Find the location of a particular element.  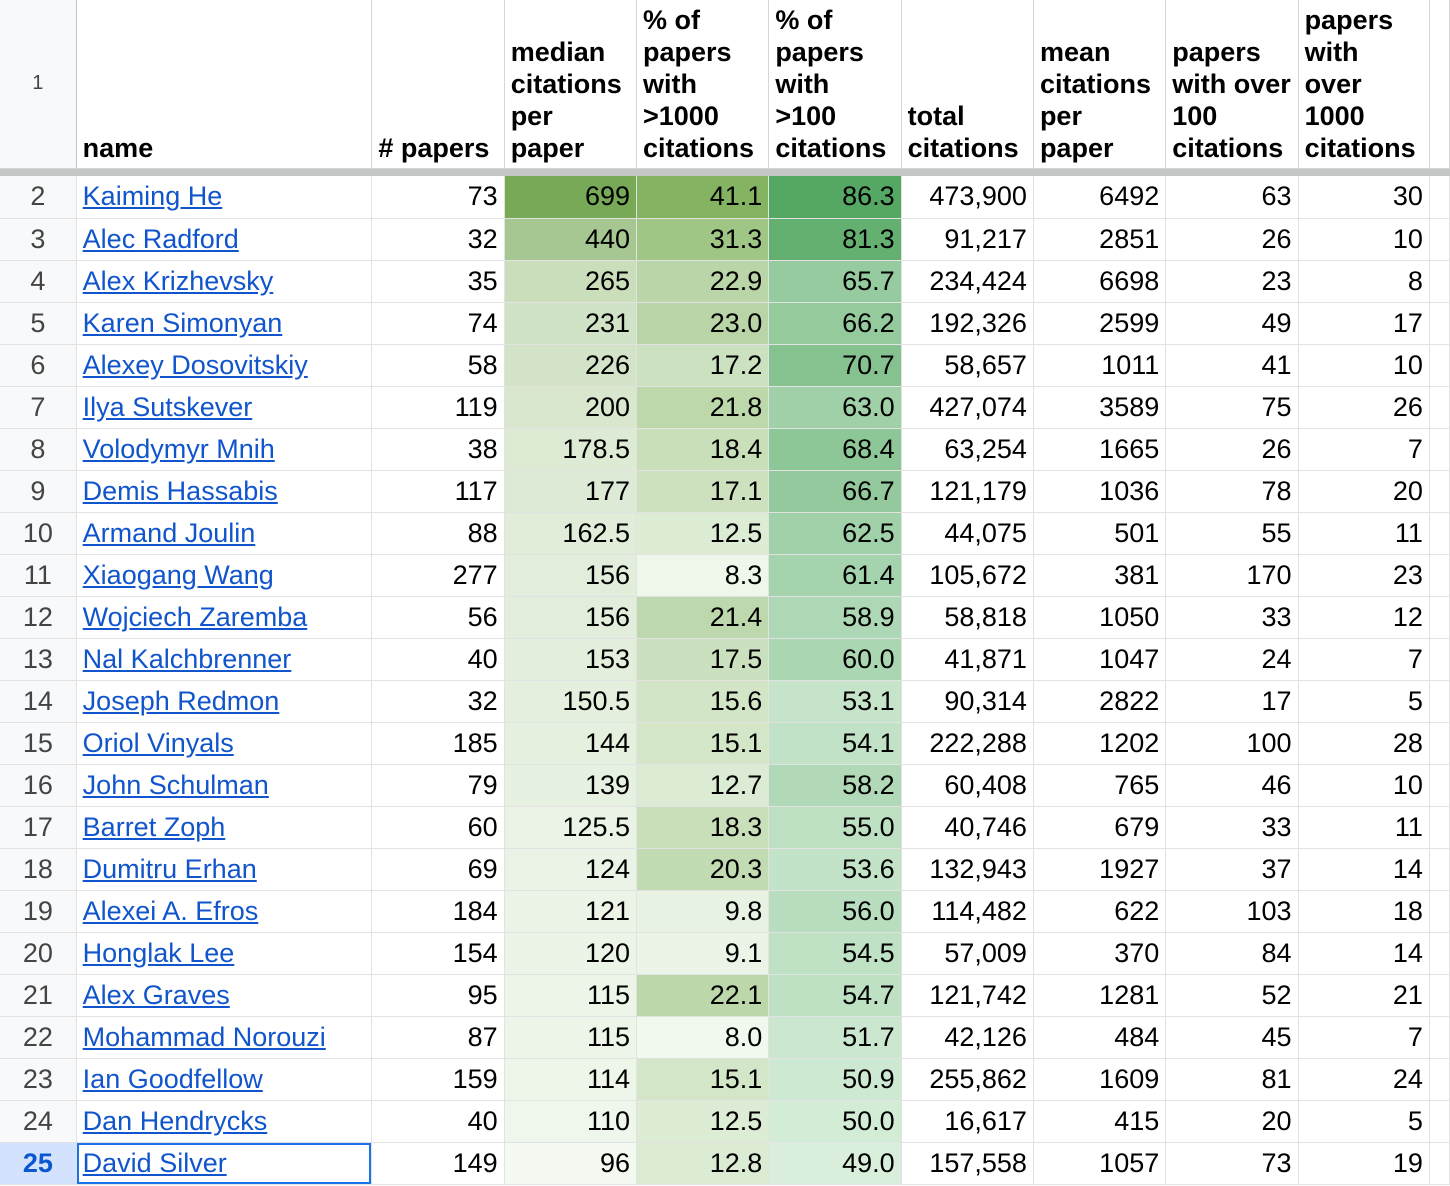

name-cell: Alexei A. Efros is located at coordinates (224, 911).